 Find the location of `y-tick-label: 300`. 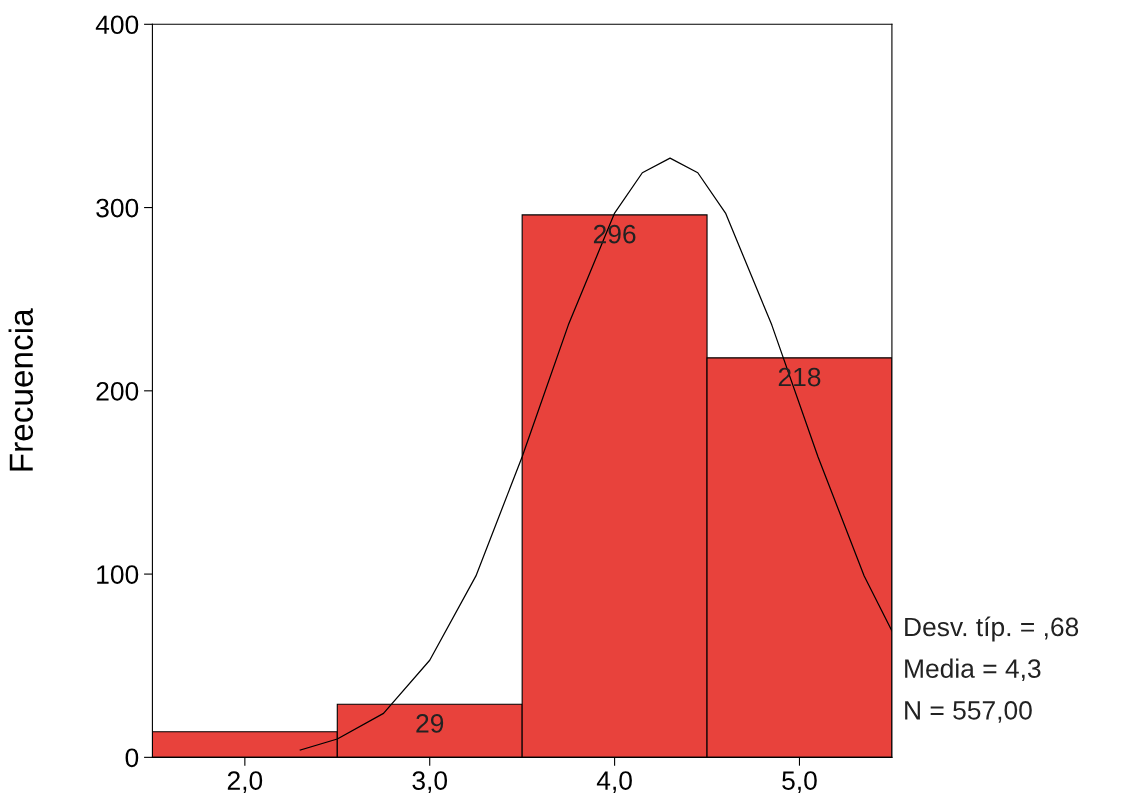

y-tick-label: 300 is located at coordinates (117, 208).